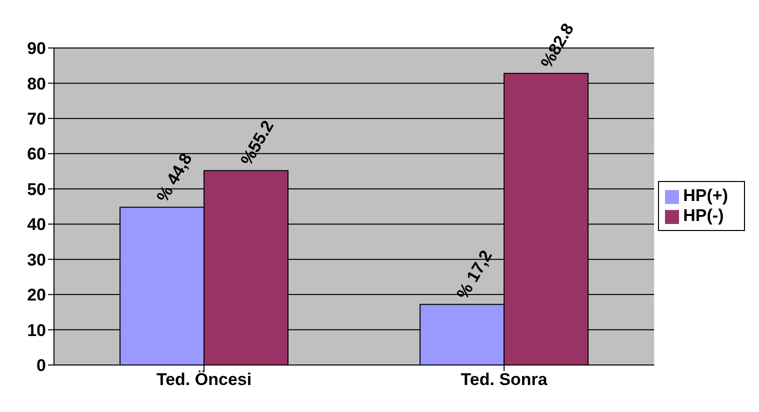 Image resolution: width=759 pixels, height=412 pixels. I want to click on x-tick-label: Ted. Sonra, so click(504, 380).